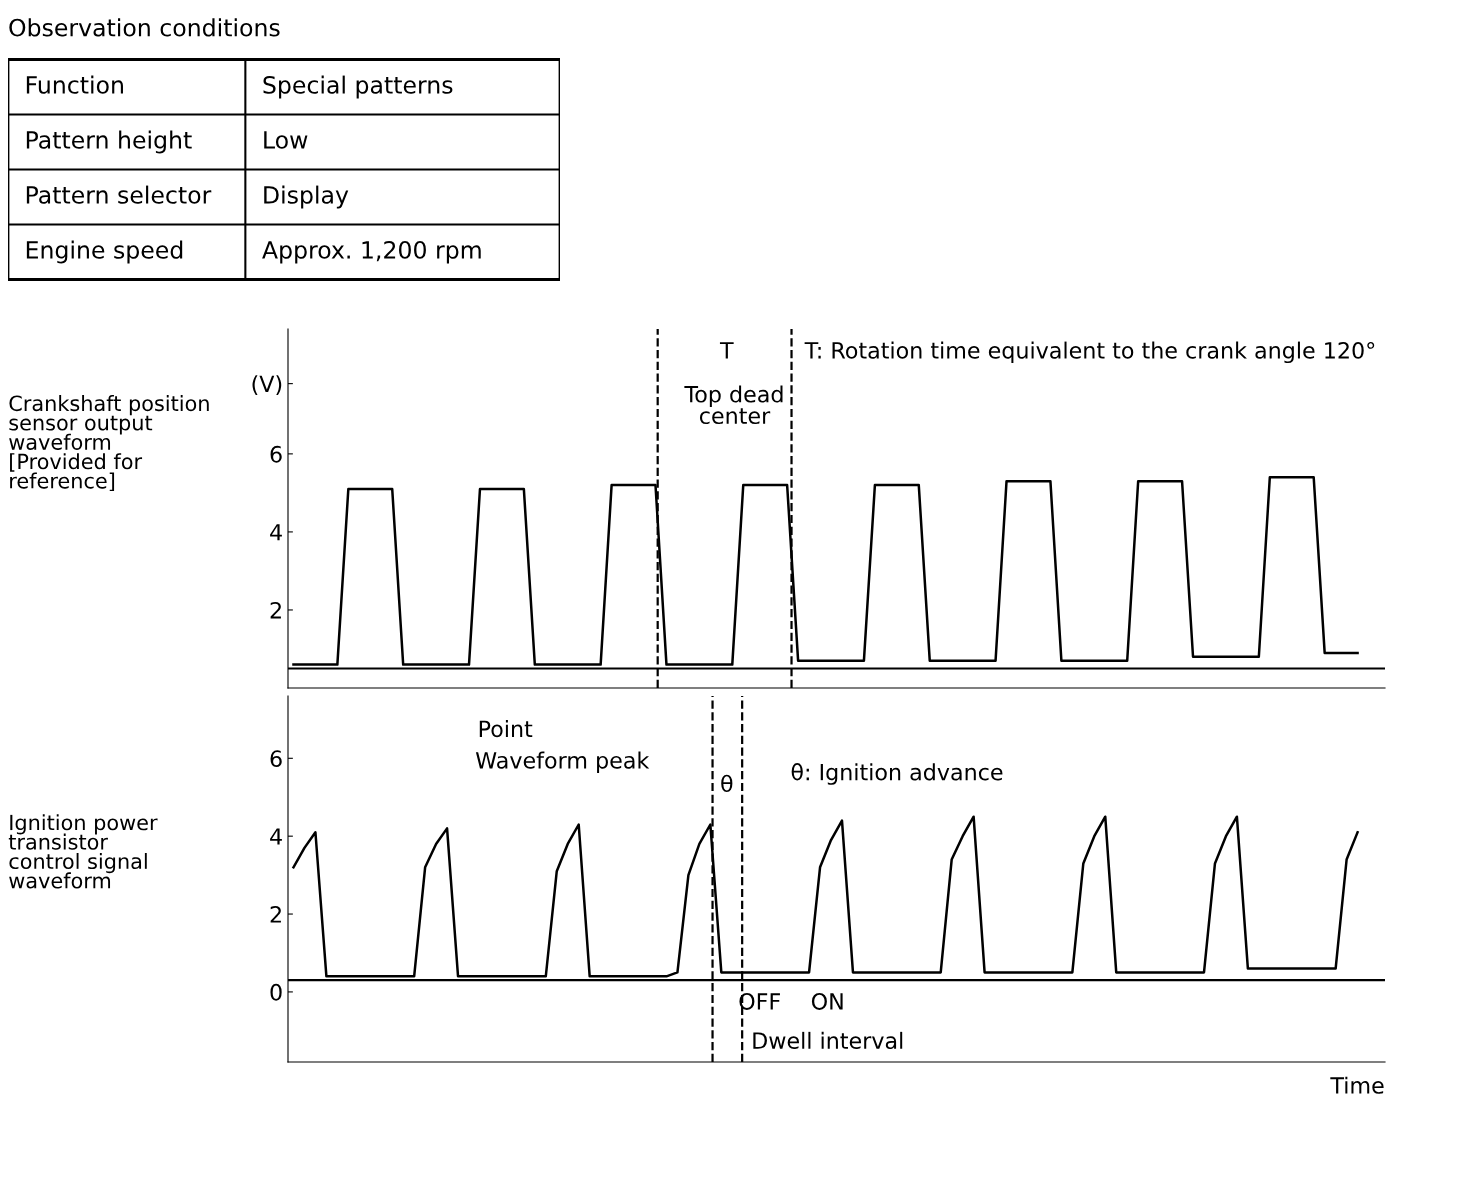  Describe the element at coordinates (74, 84) in the screenshot. I see `text: Function` at that location.